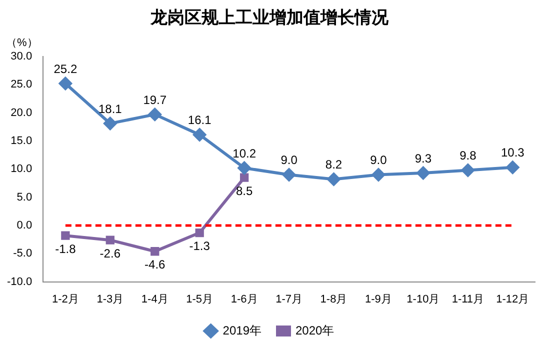 The width and height of the screenshot is (547, 347). What do you see at coordinates (110, 109) in the screenshot?
I see `data-label: 18.1` at bounding box center [110, 109].